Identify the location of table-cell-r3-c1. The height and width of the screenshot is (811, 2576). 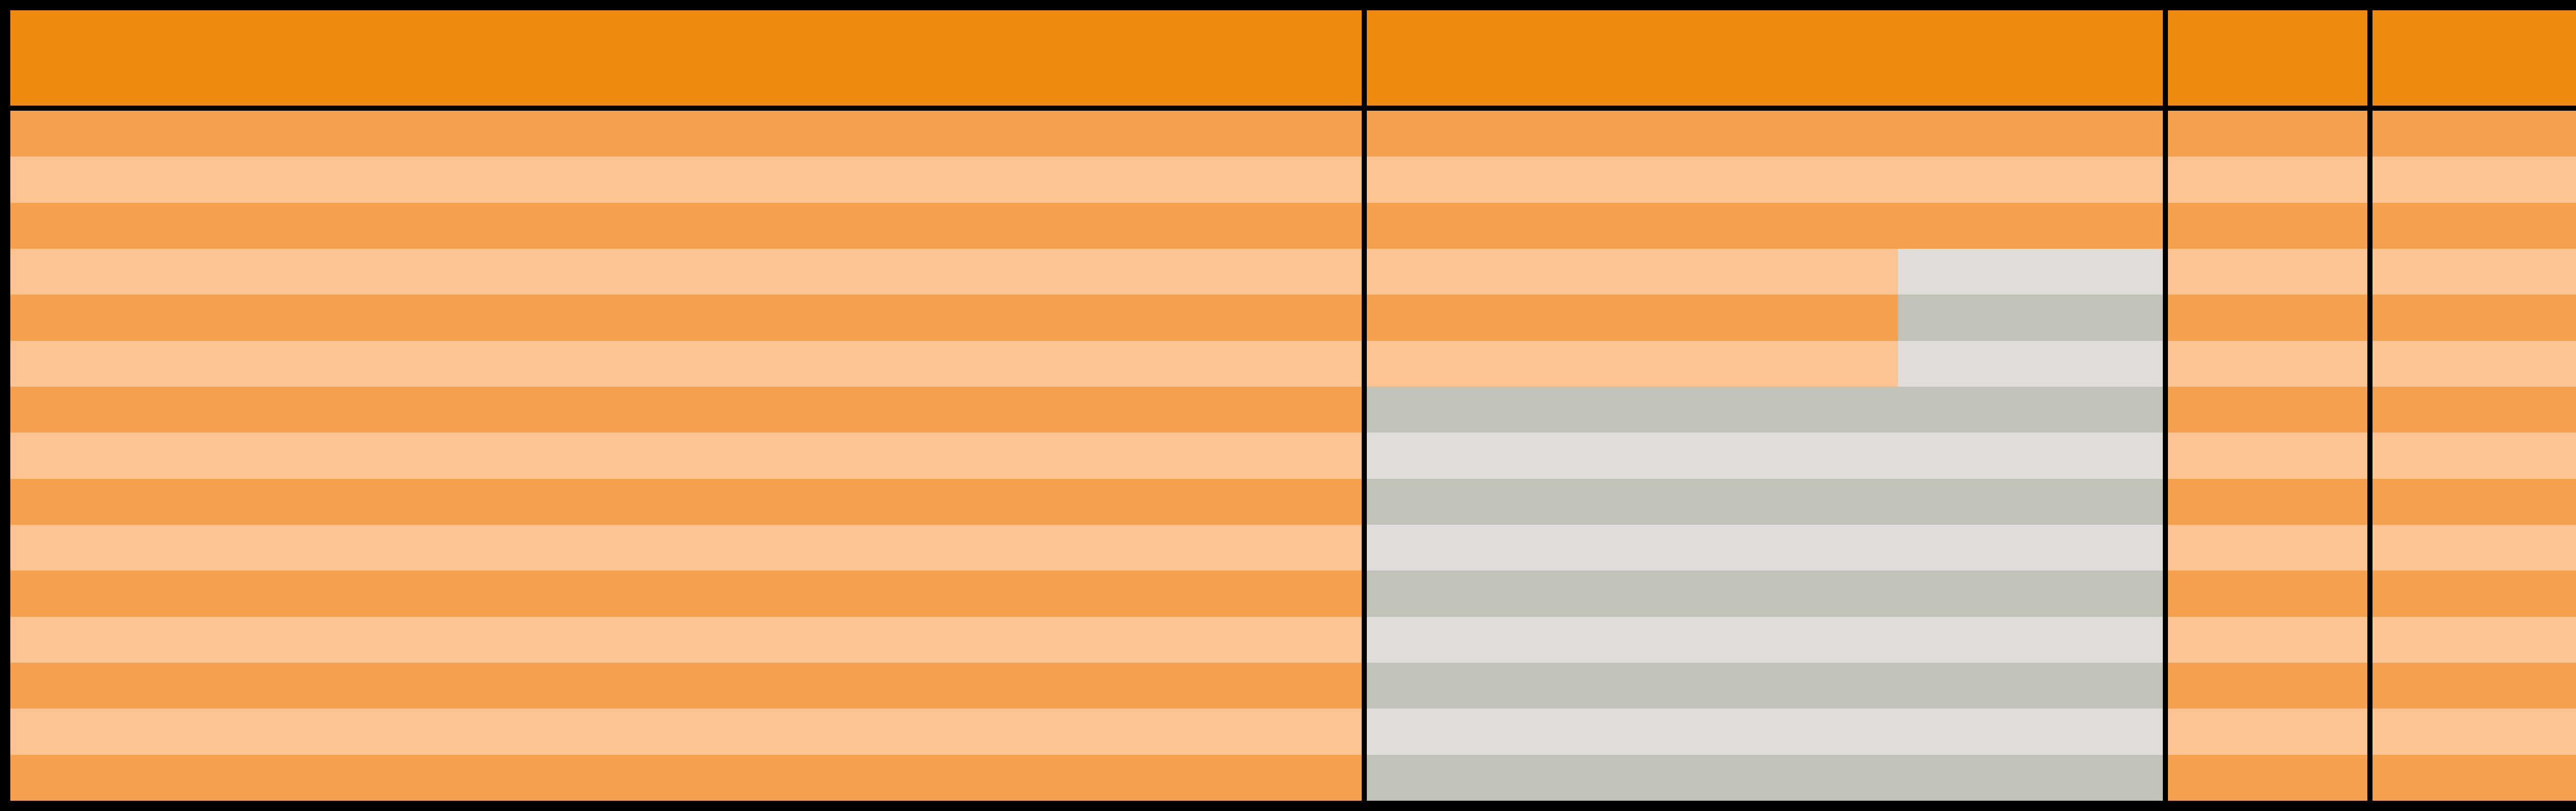
(686, 225).